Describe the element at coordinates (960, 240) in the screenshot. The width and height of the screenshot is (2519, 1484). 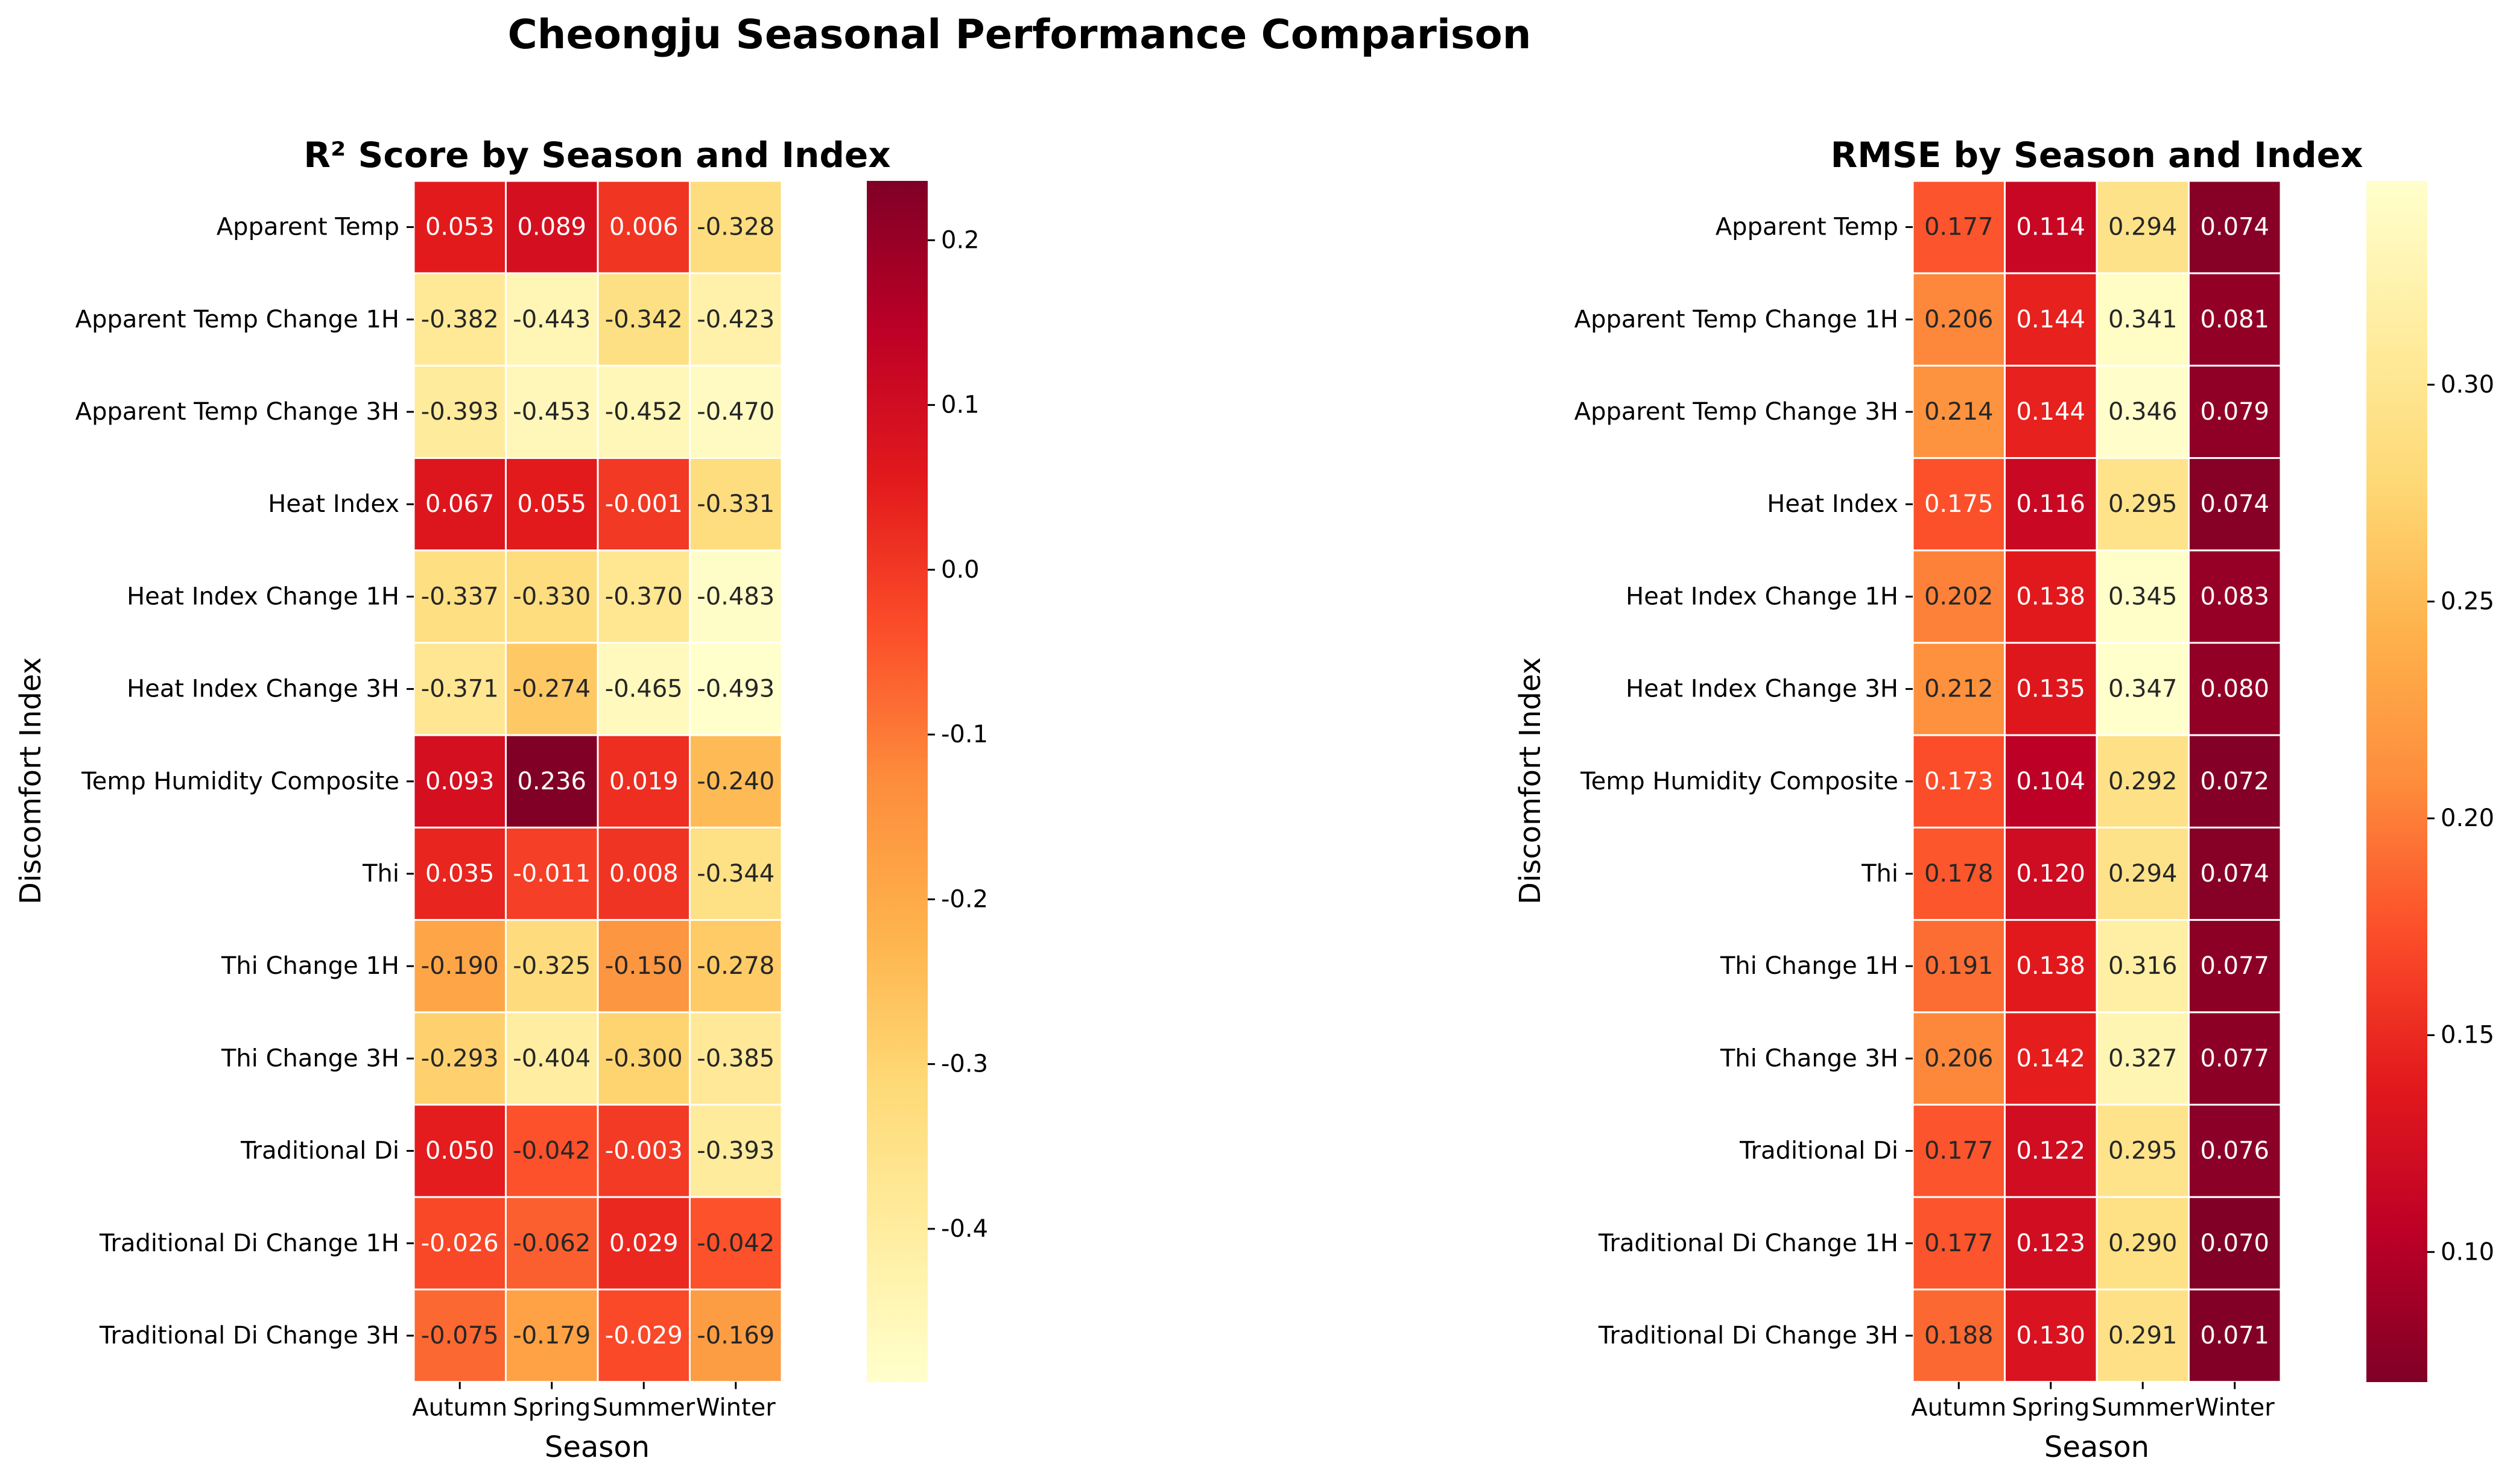
I see `colorbar-tick-label: 0.2` at that location.